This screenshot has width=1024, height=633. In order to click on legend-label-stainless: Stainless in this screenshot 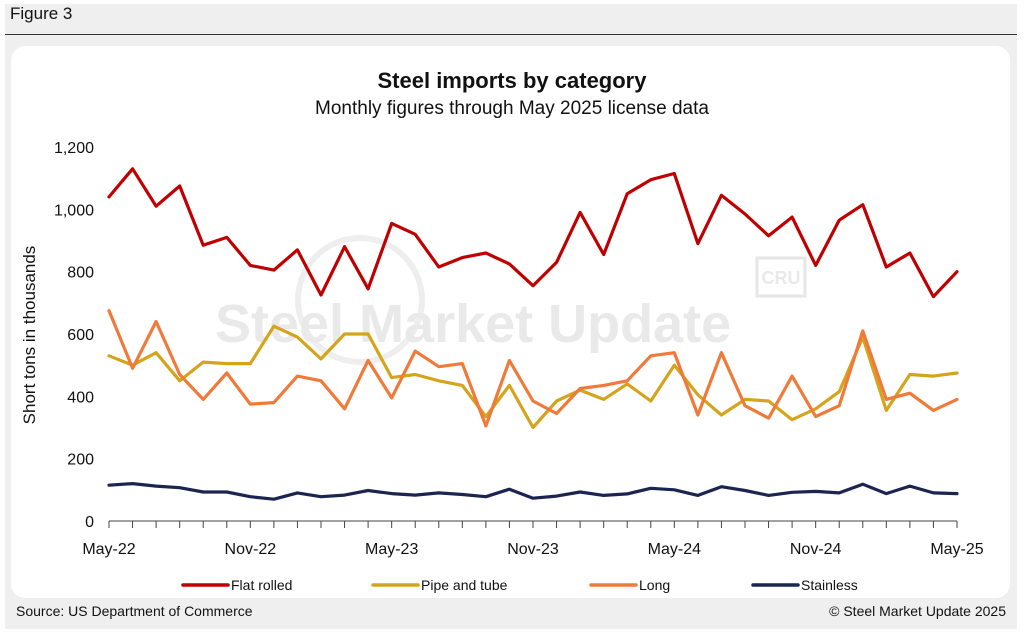, I will do `click(829, 585)`.